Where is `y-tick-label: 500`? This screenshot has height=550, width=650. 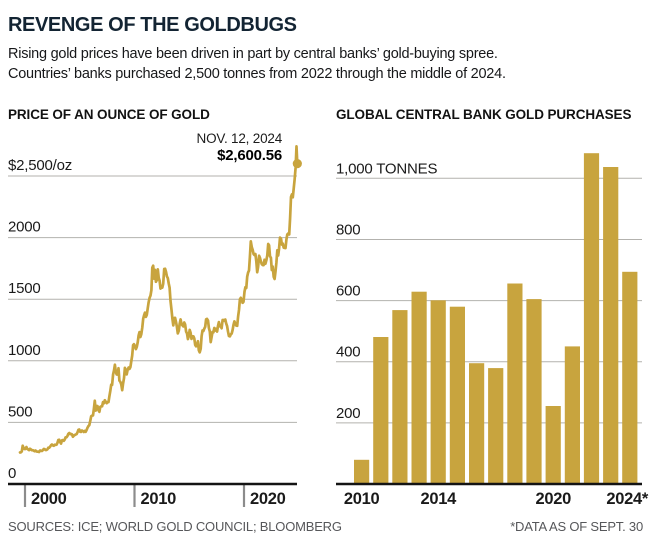
y-tick-label: 500 is located at coordinates (20, 411).